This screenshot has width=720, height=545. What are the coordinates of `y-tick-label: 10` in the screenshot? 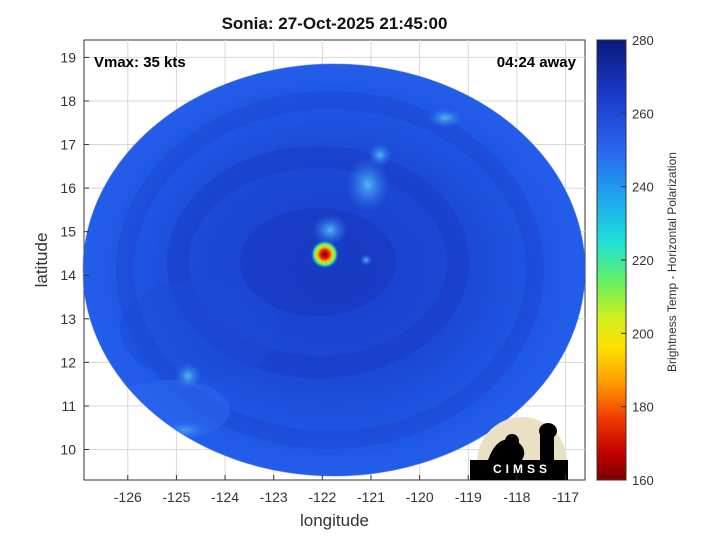 It's located at (68, 450).